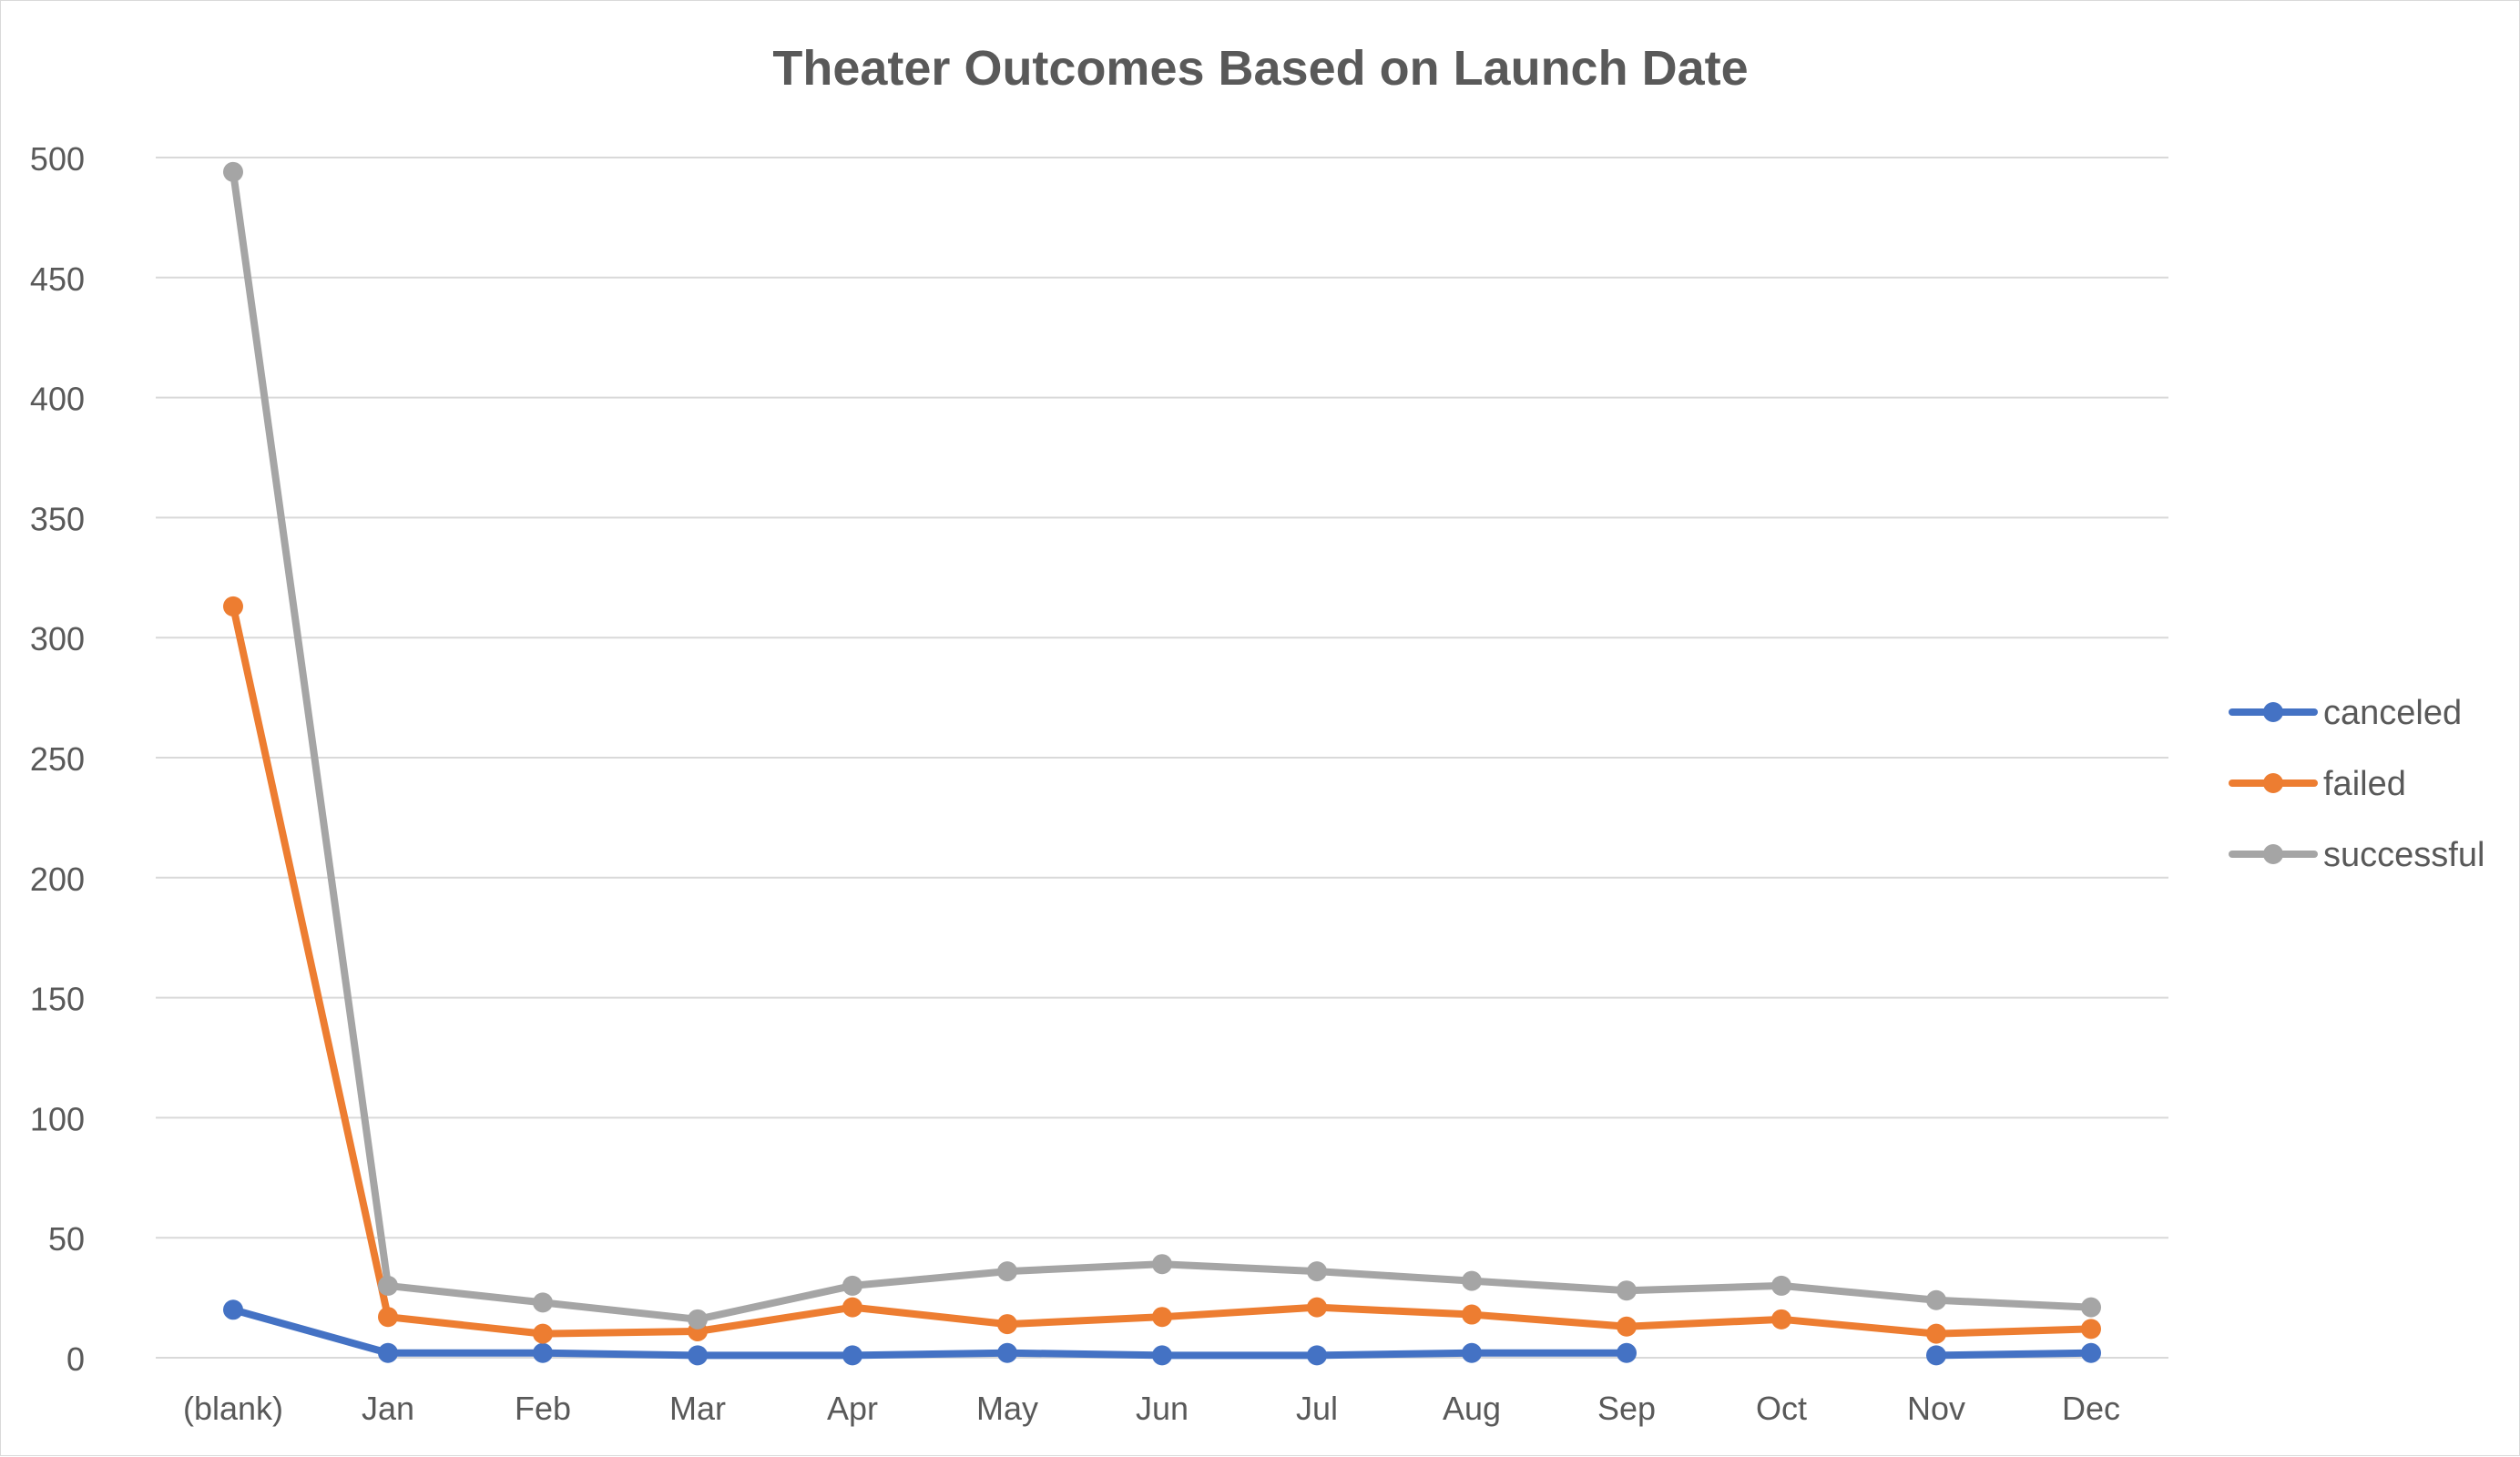 This screenshot has width=2520, height=1457. Describe the element at coordinates (57, 159) in the screenshot. I see `y-tick-label: 500` at that location.